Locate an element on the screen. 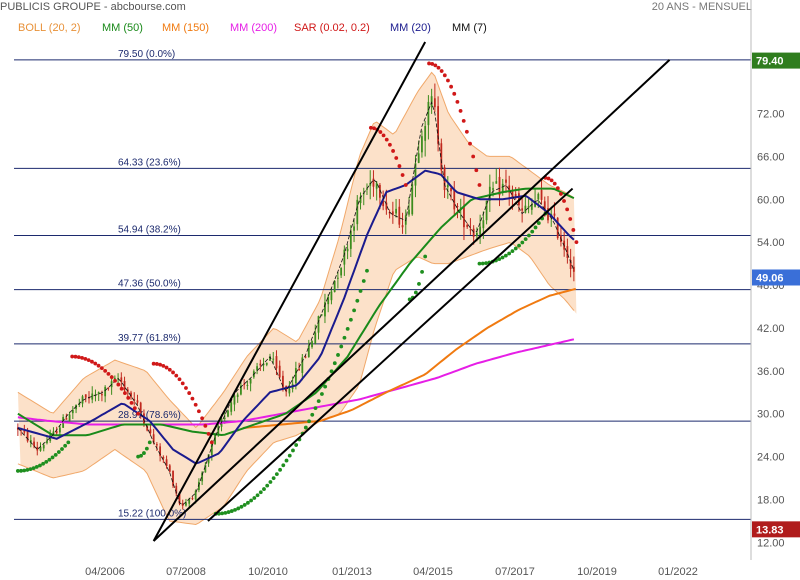 The width and height of the screenshot is (800, 580). y-tick-label: 24.00 is located at coordinates (771, 458).